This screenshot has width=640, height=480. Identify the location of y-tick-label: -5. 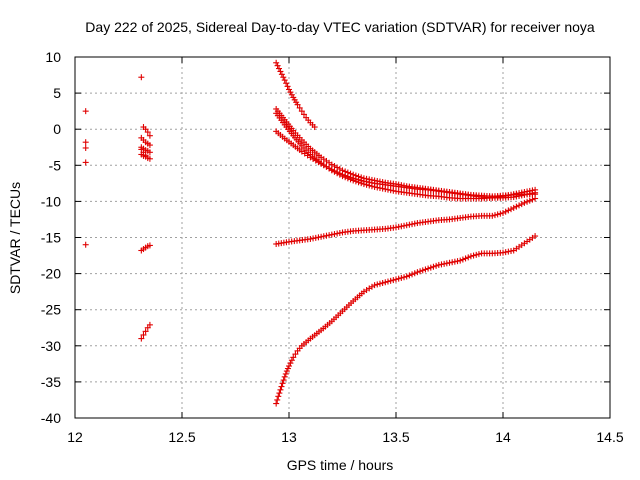
(55, 165).